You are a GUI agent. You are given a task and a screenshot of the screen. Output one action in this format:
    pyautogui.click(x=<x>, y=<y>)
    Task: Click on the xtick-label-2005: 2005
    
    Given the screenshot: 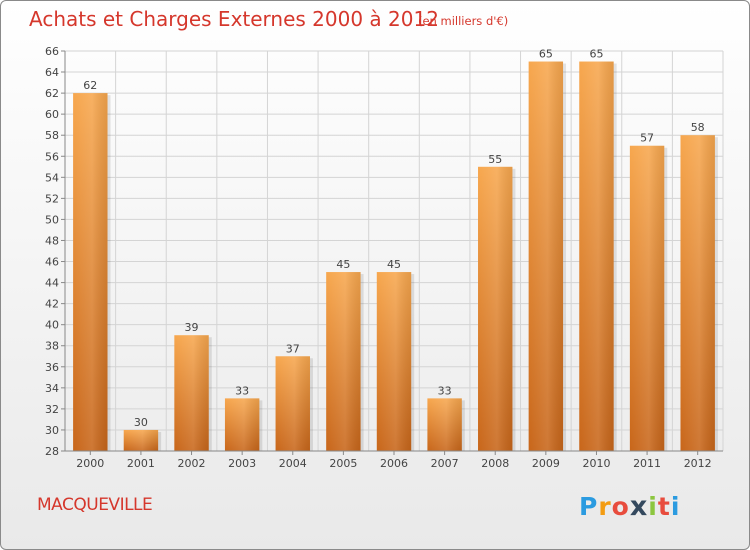 What is the action you would take?
    pyautogui.click(x=343, y=463)
    